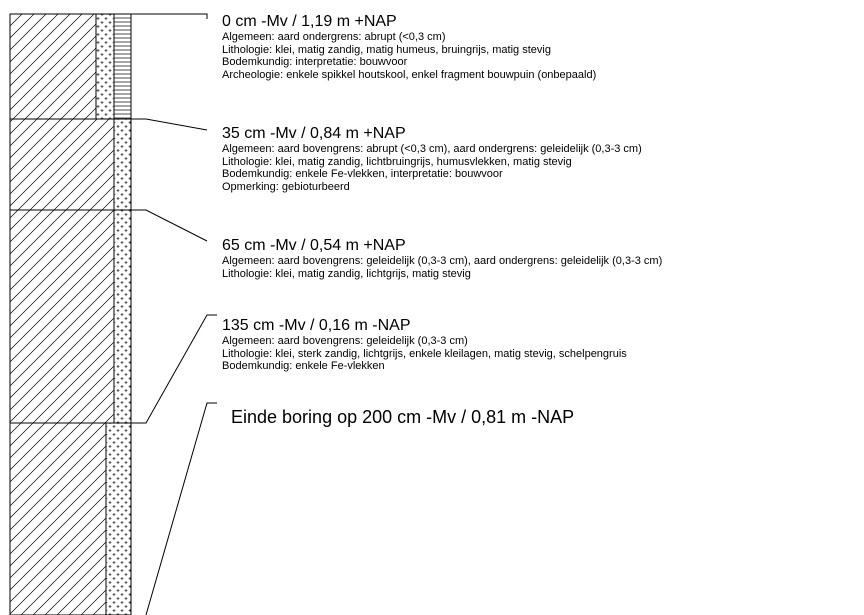 The width and height of the screenshot is (864, 615). What do you see at coordinates (181, 508) in the screenshot?
I see `leader-line-end` at bounding box center [181, 508].